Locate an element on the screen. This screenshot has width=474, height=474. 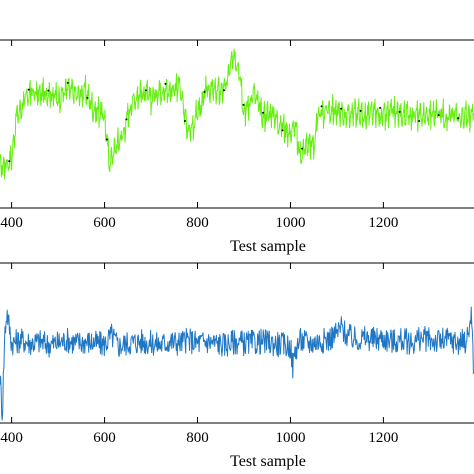
top-x-tick-label-600: 600 is located at coordinates (104, 223).